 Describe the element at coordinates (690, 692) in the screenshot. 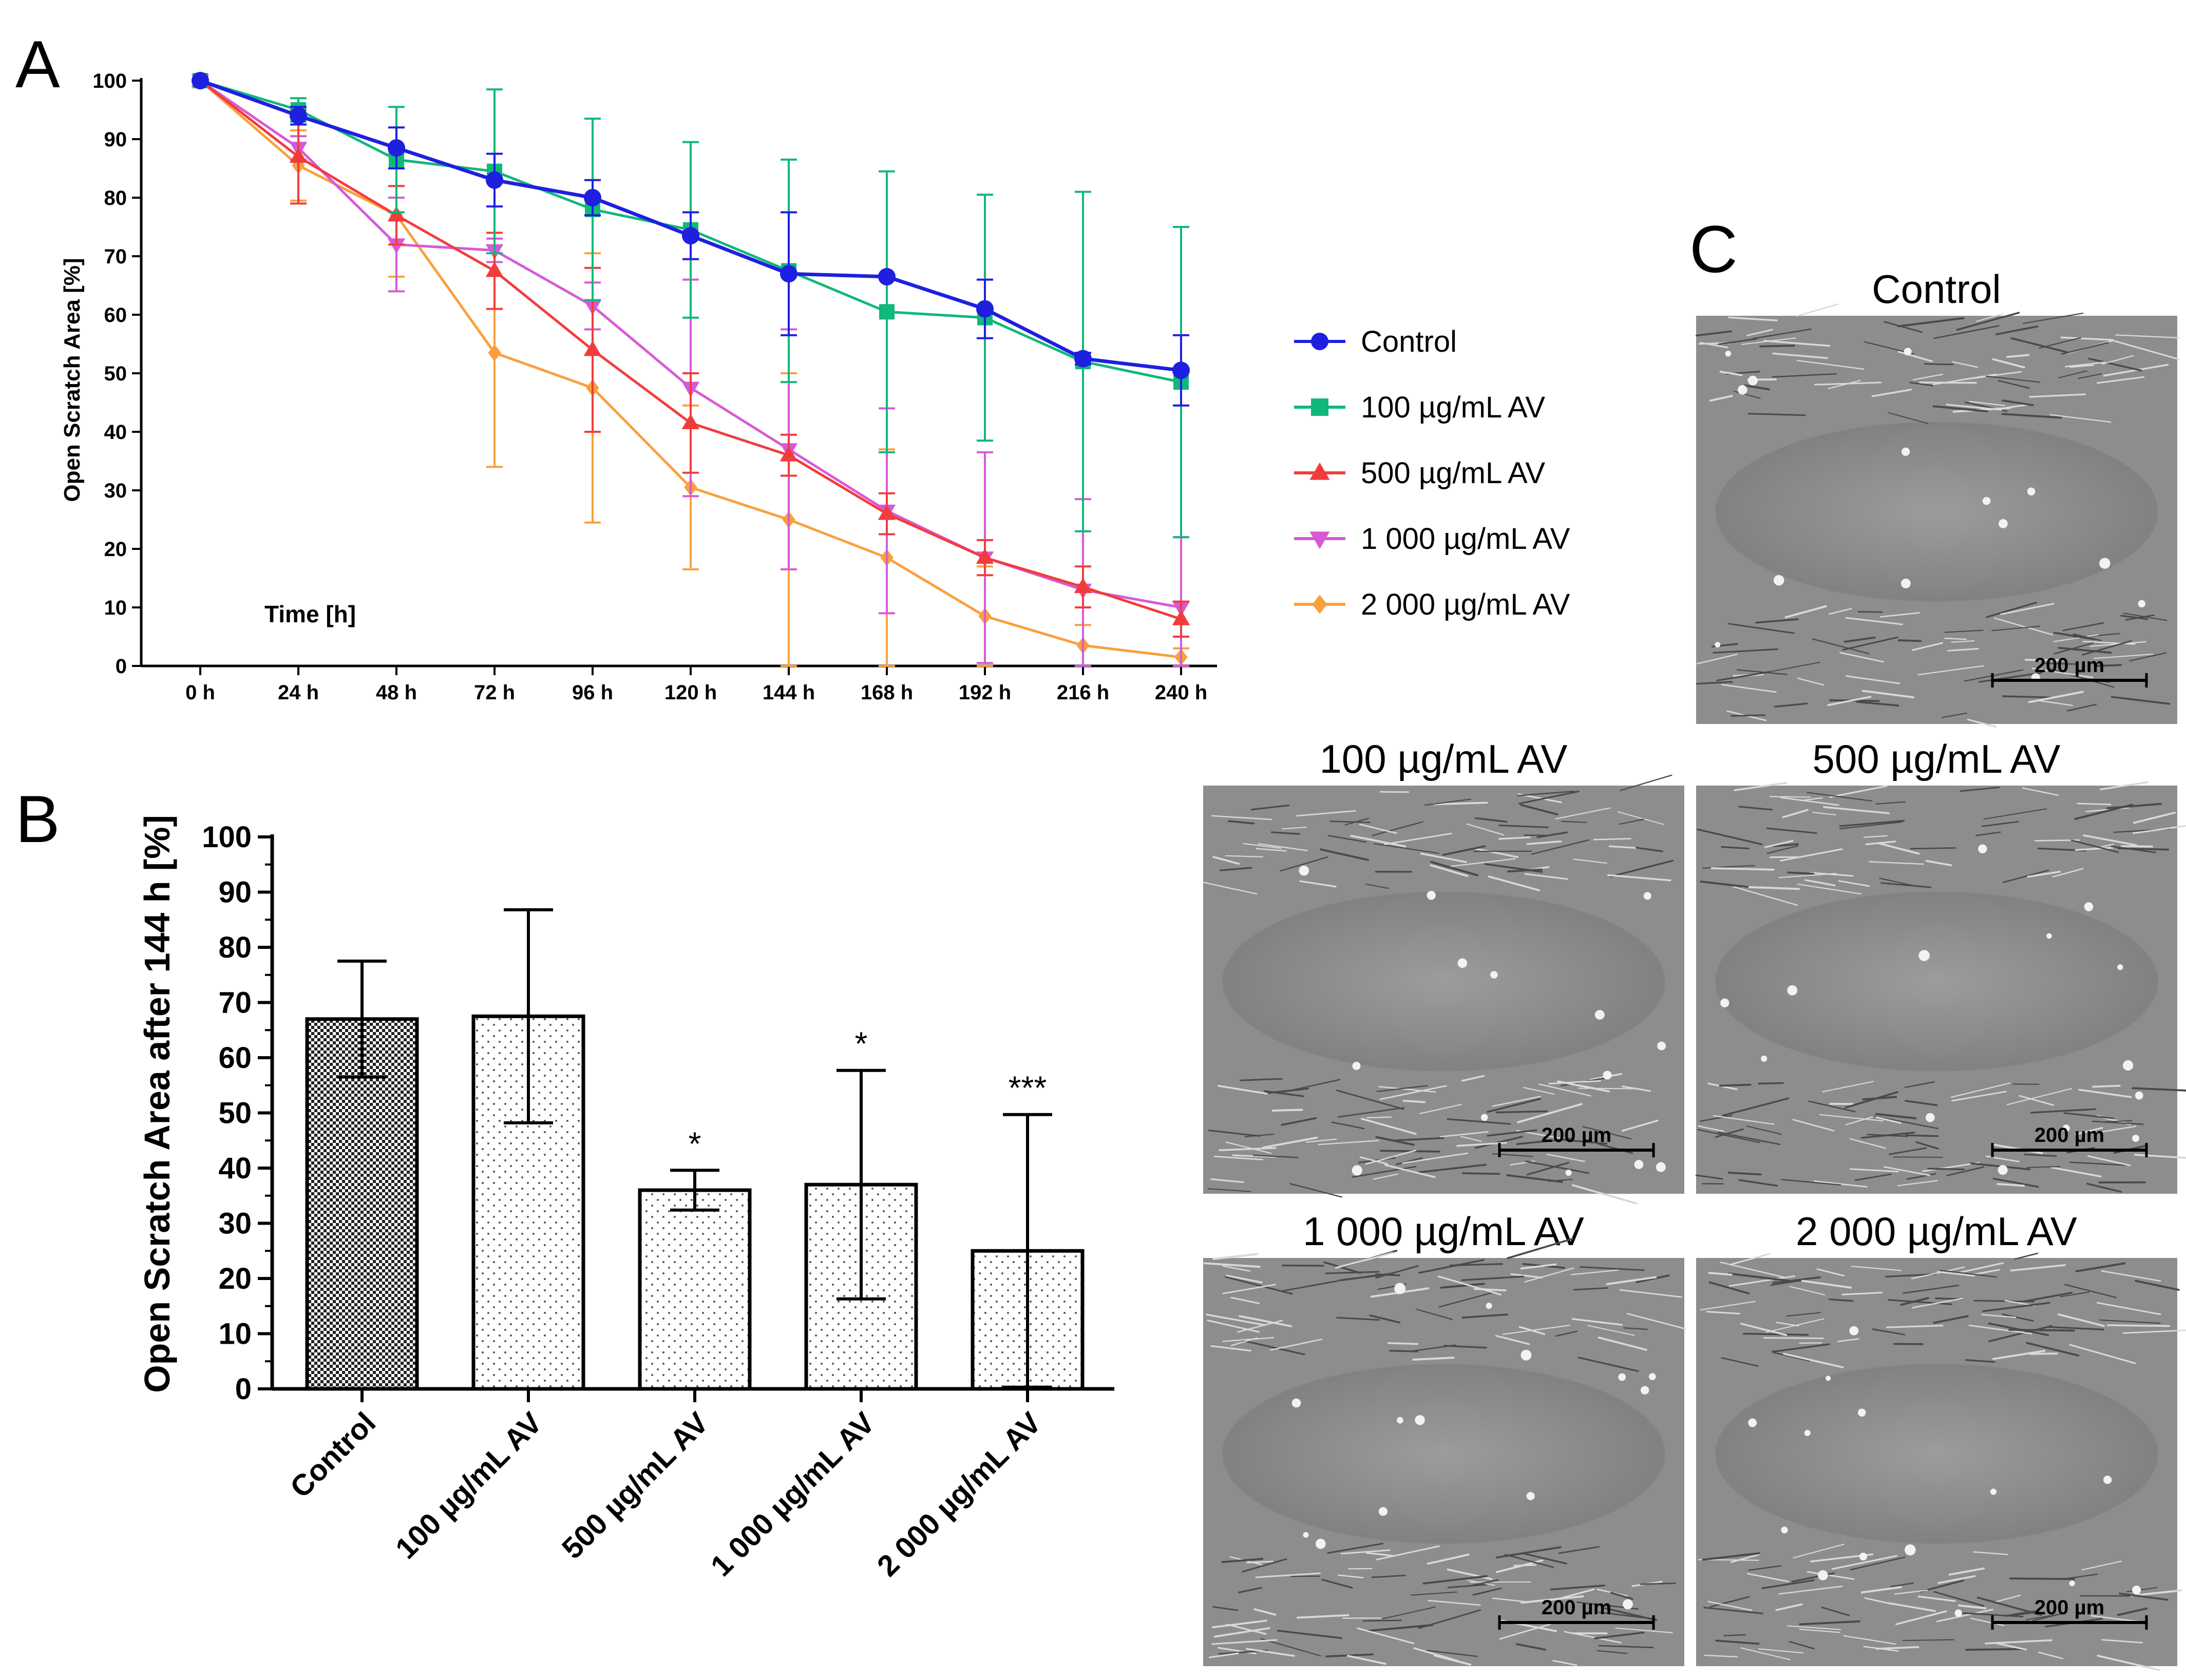

I see `chart-a-xtick-label: 120 h` at that location.